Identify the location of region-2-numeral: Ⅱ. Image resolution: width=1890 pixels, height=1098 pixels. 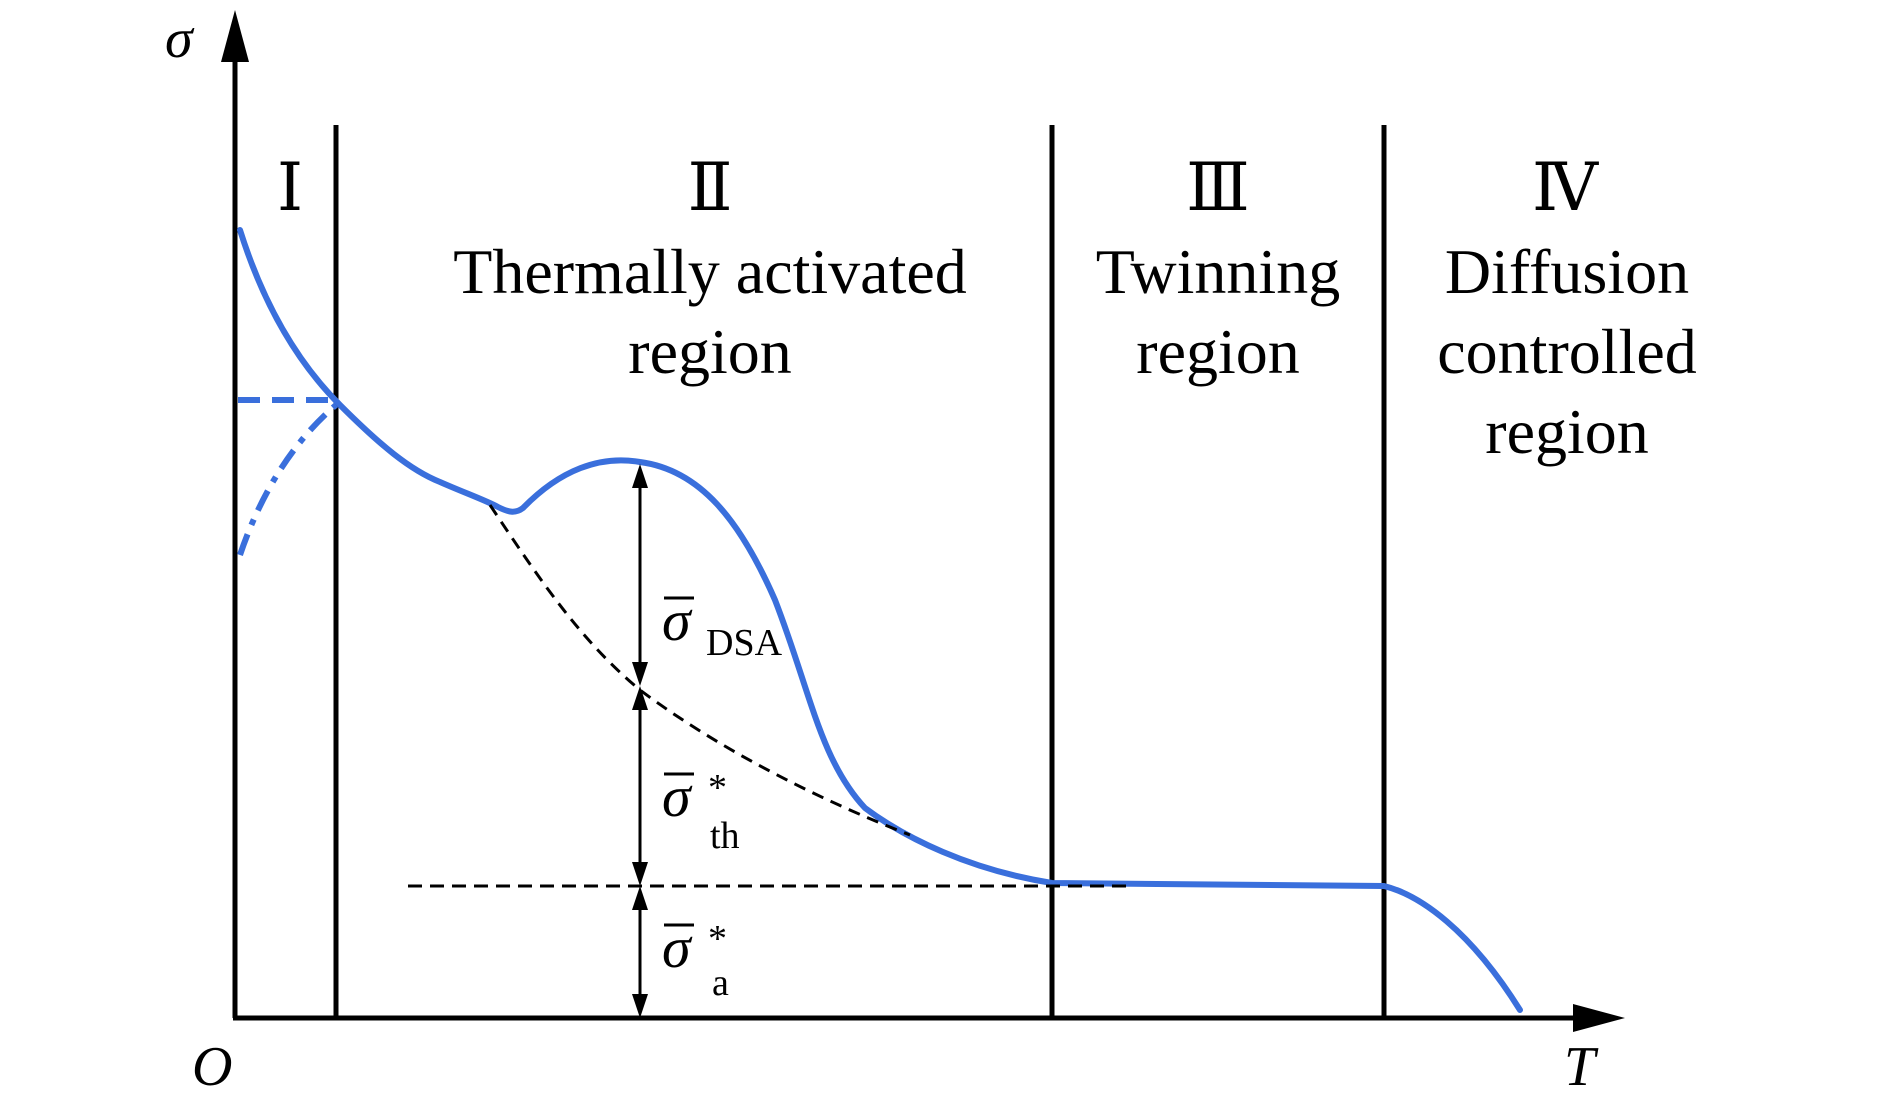
(710, 188).